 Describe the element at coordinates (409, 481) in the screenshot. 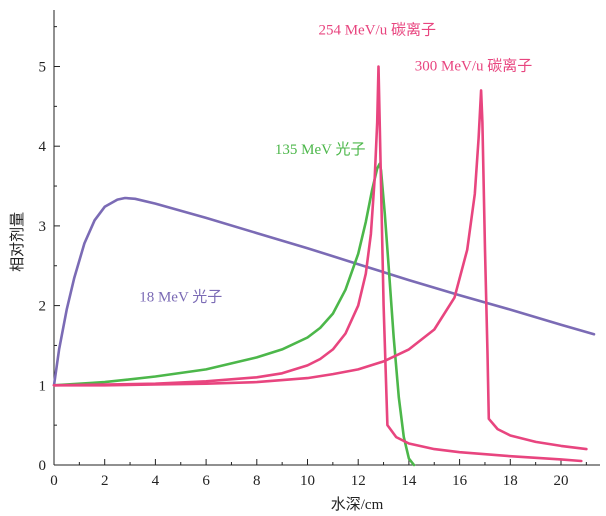

I see `x-tick-label: 14` at that location.